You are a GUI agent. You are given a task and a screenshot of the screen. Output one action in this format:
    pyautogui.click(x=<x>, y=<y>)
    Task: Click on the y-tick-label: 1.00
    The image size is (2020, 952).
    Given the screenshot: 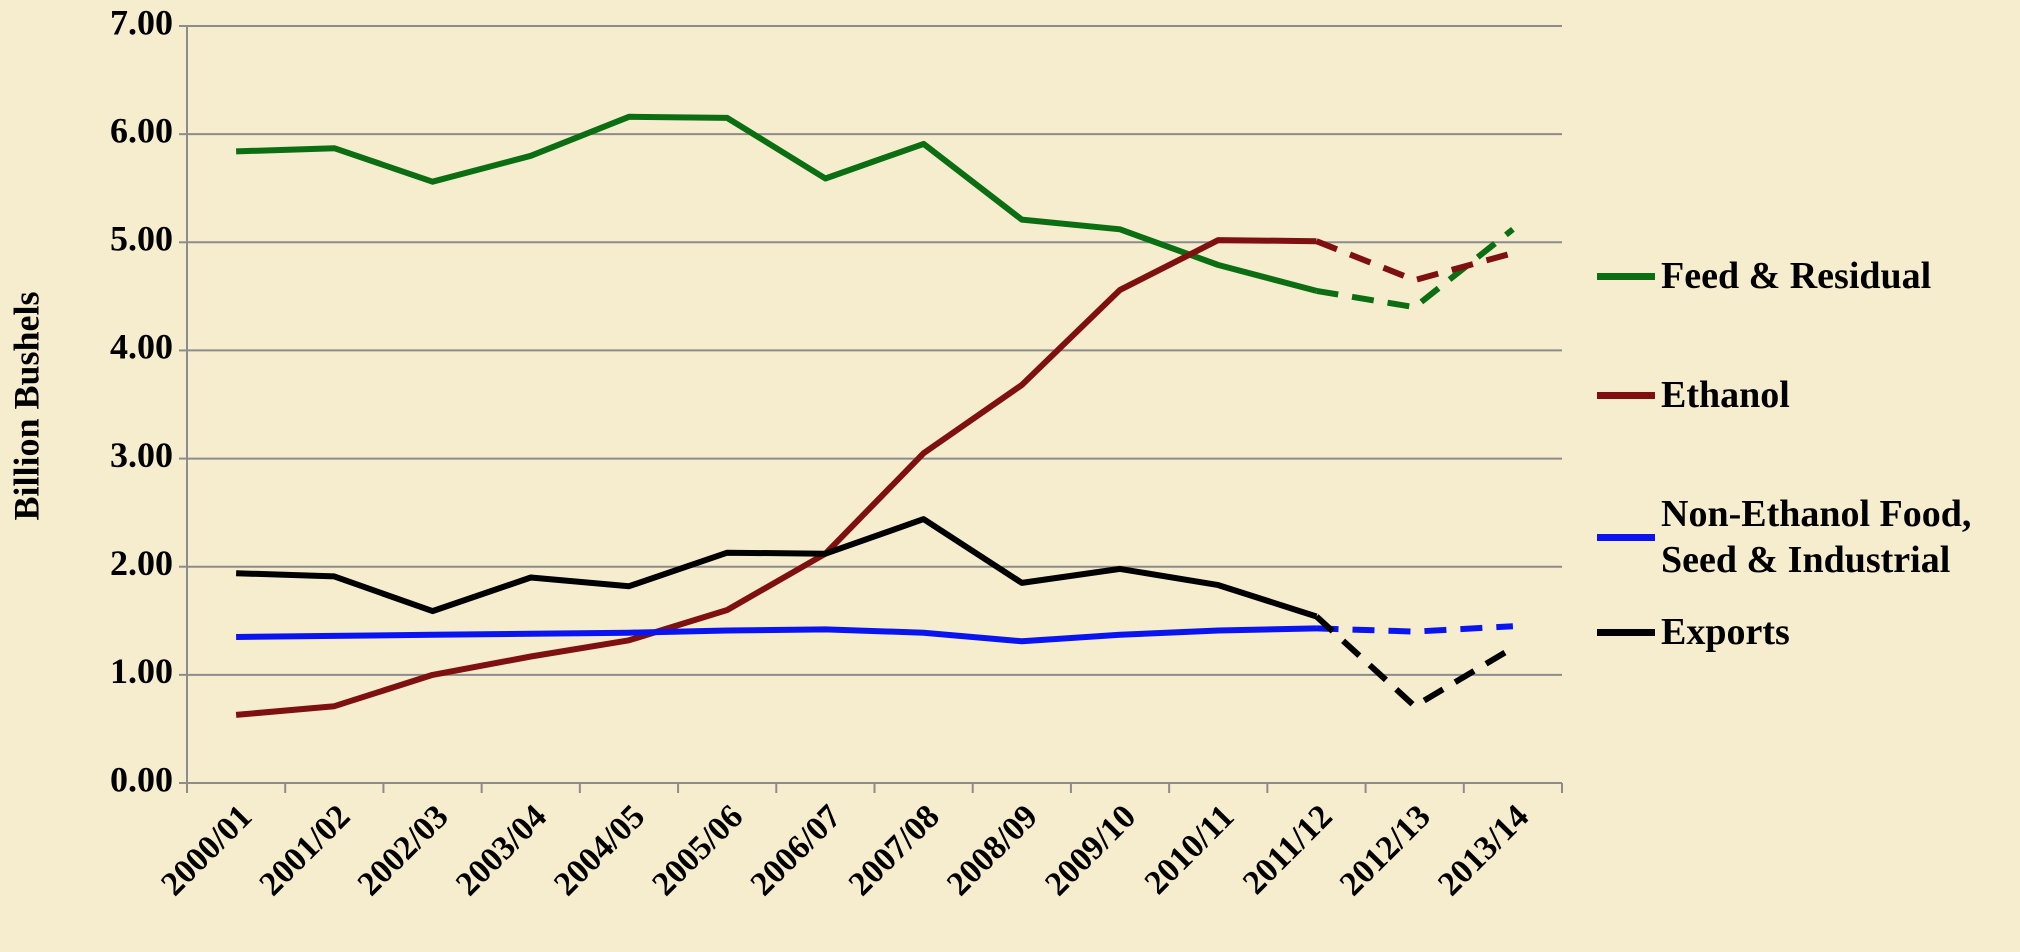 What is the action you would take?
    pyautogui.click(x=141, y=671)
    